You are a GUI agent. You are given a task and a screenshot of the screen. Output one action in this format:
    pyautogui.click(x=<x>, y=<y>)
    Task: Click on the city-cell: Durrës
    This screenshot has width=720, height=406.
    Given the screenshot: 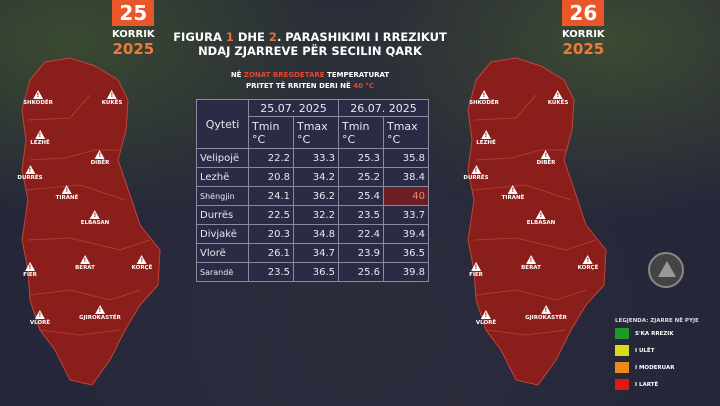 What is the action you would take?
    pyautogui.click(x=222, y=215)
    